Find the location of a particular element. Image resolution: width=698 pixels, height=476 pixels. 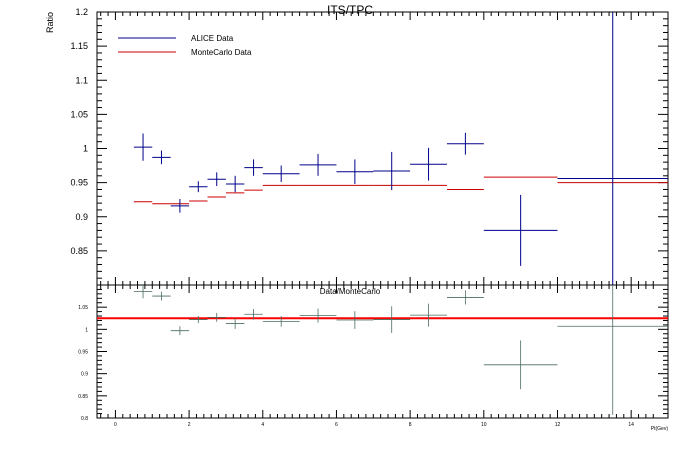

legend: ALICE Data MonteCarlo Data is located at coordinates (185, 45).